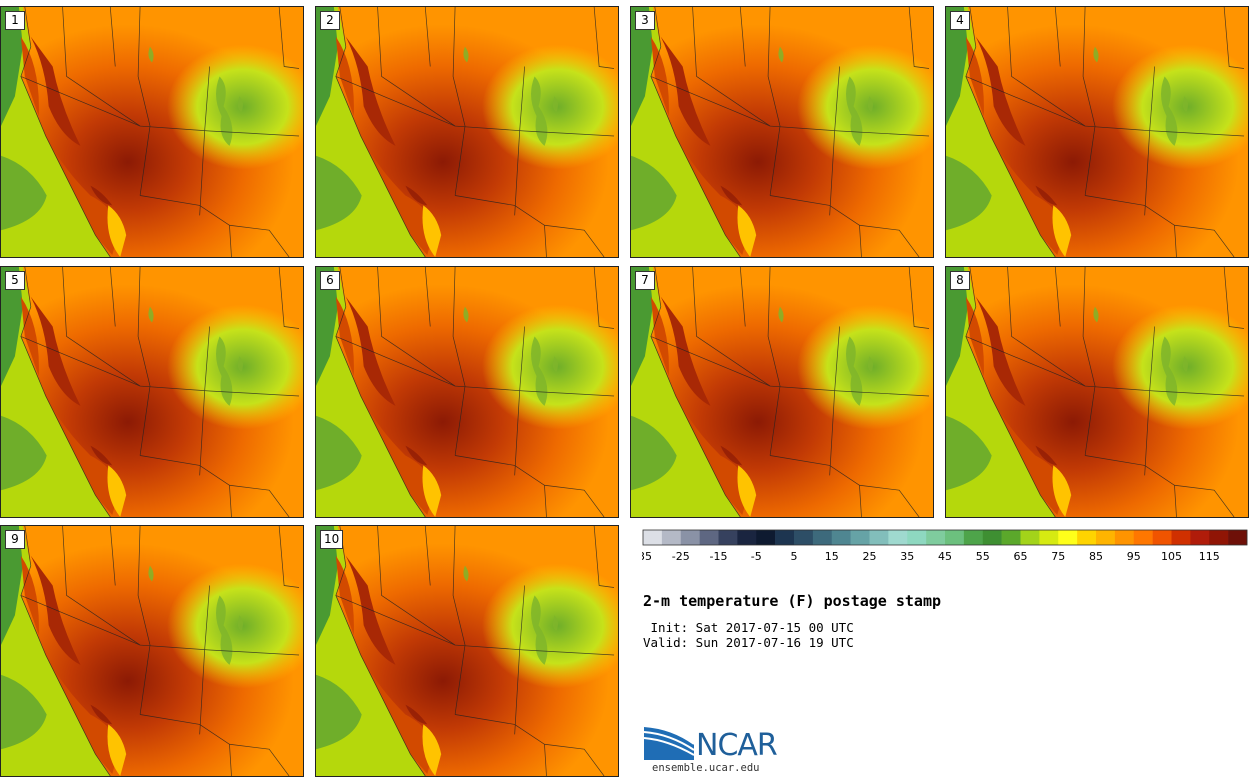  I want to click on temperature-colorbar: -35 -25 -15 -5 5 15 25 35 45 55 65 75 85 95 105 115, so click(945, 546).